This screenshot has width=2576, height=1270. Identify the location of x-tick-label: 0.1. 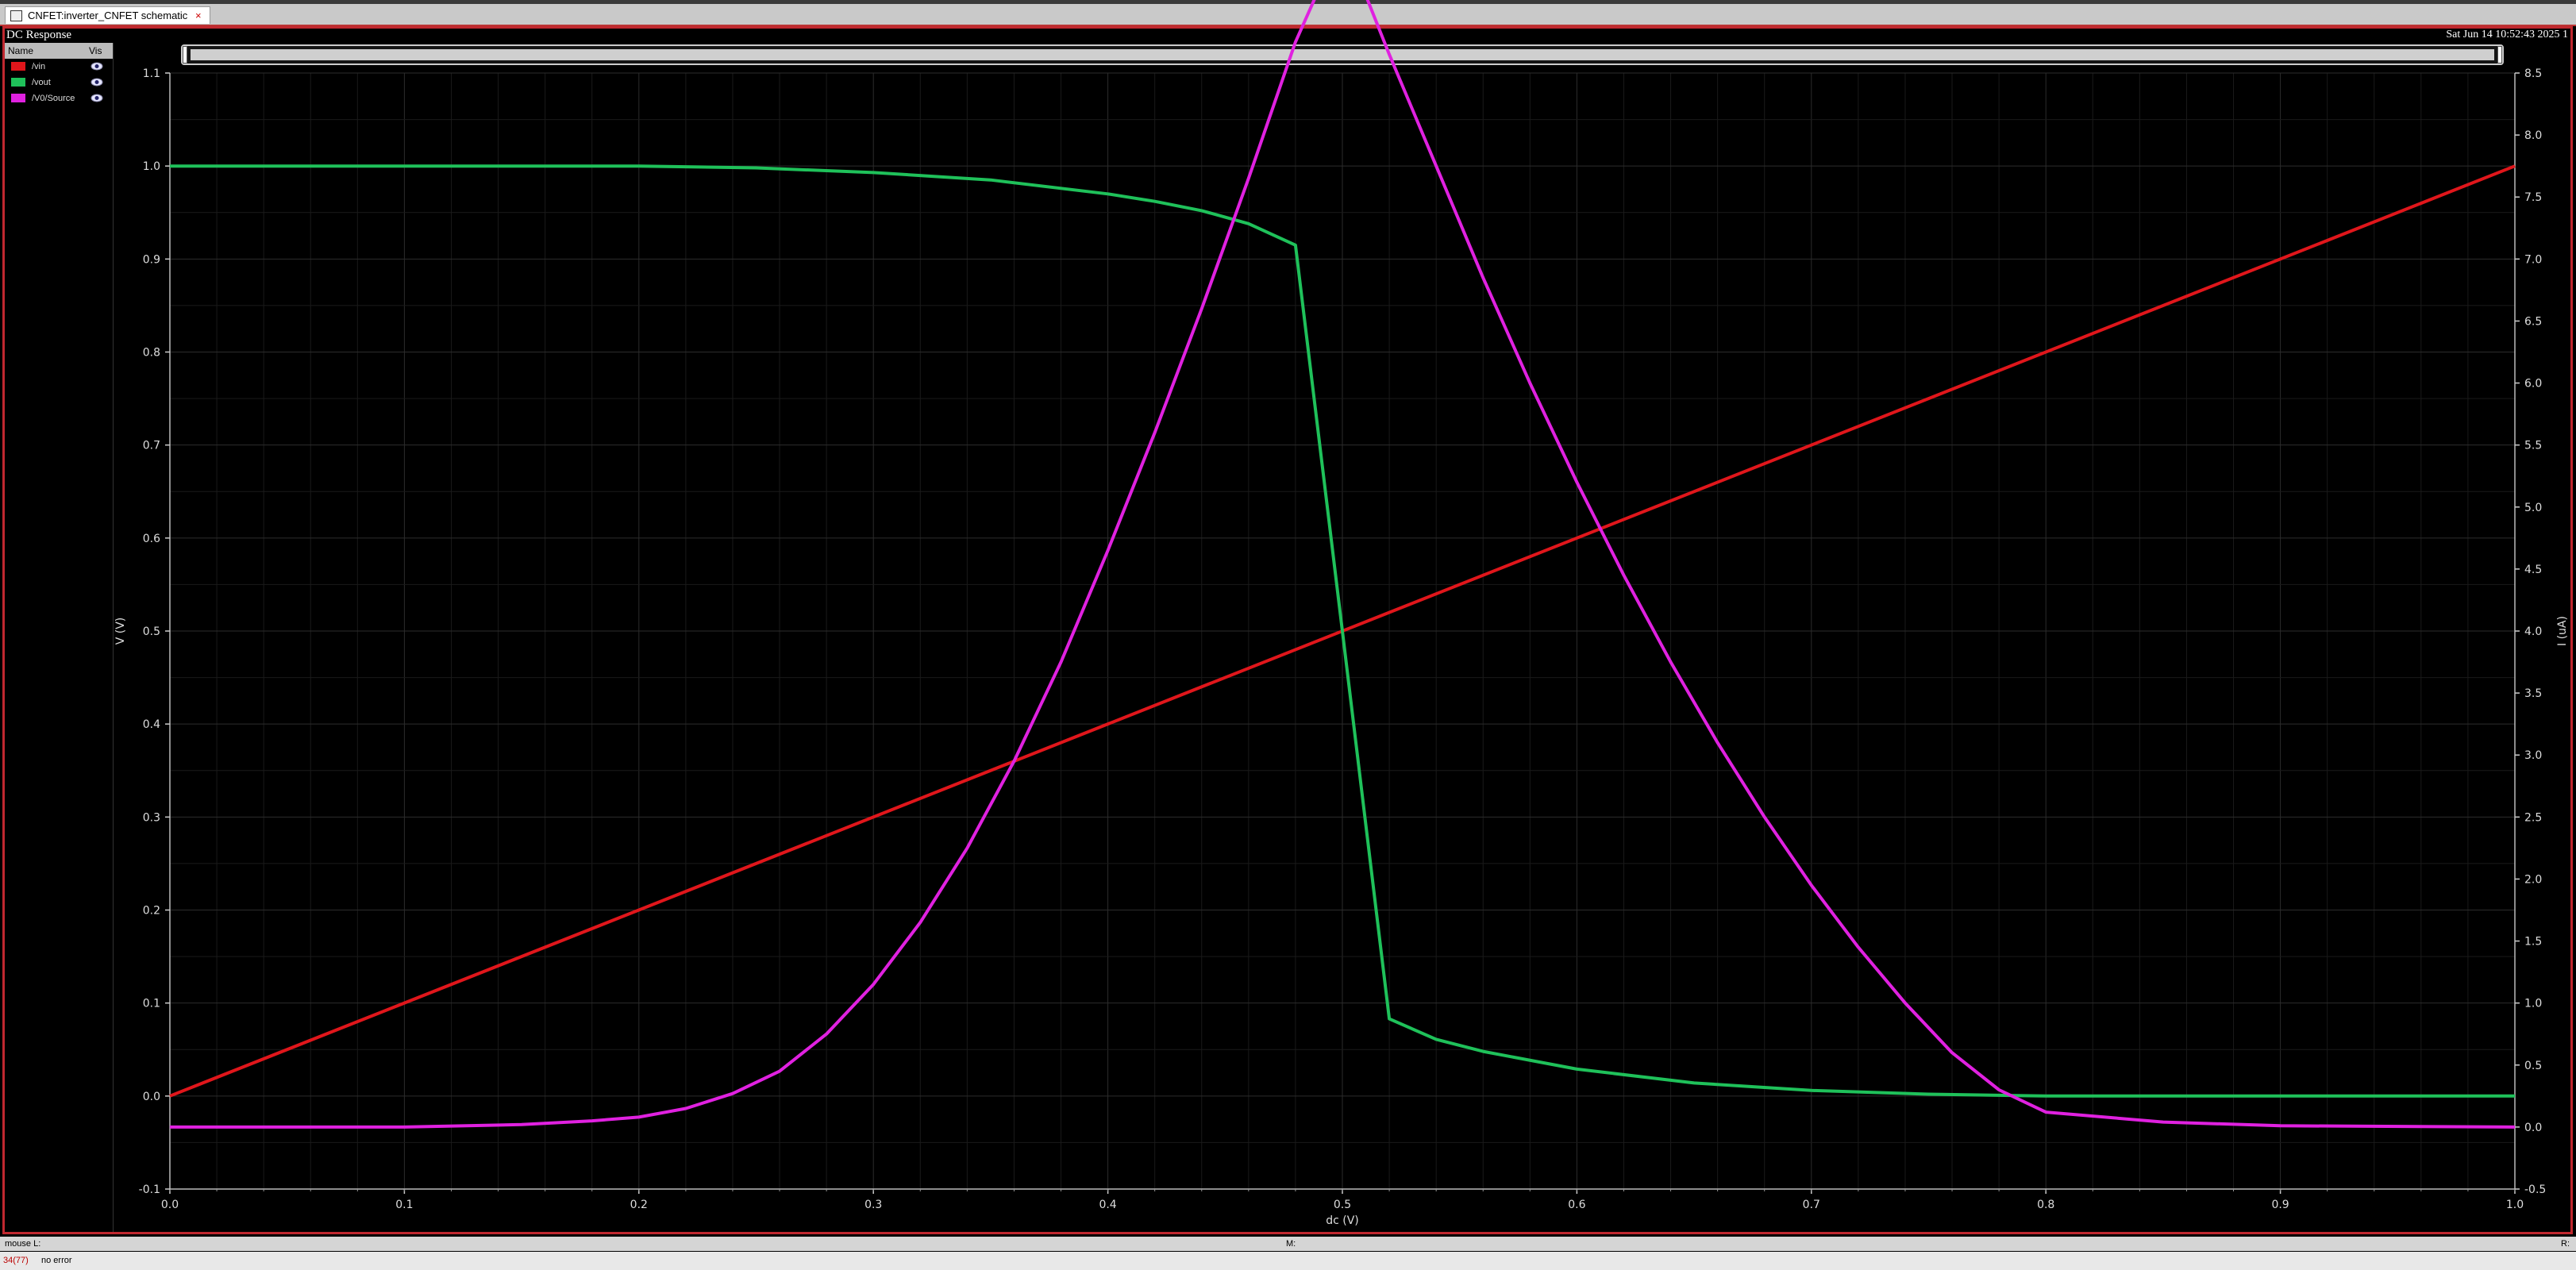
(404, 1205).